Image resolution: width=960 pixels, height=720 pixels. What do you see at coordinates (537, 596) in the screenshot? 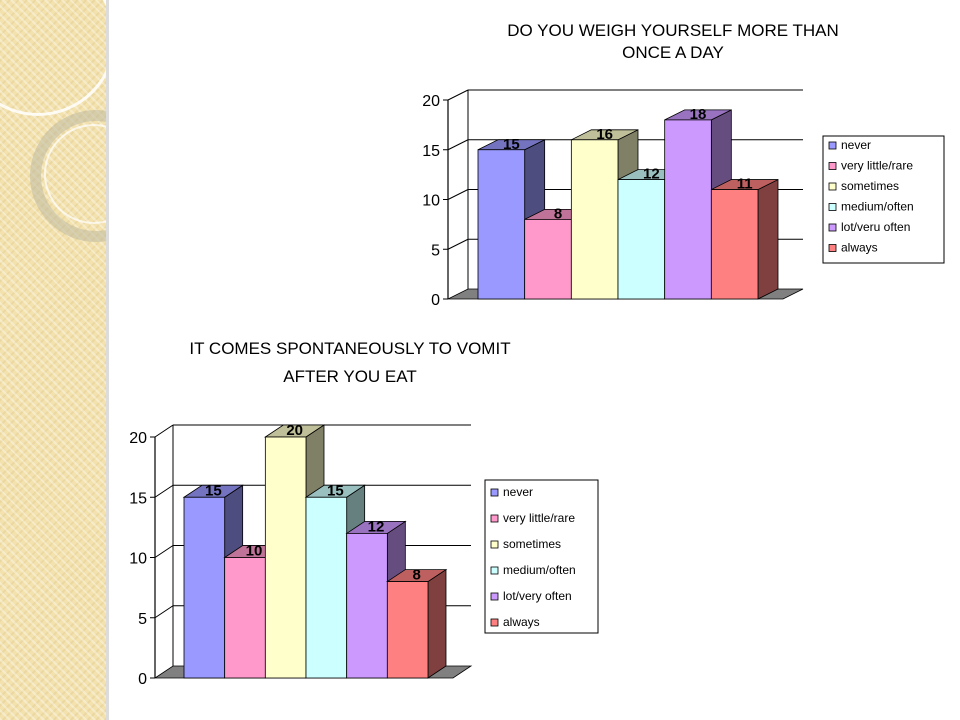
I see `legend-label: lot/very often` at bounding box center [537, 596].